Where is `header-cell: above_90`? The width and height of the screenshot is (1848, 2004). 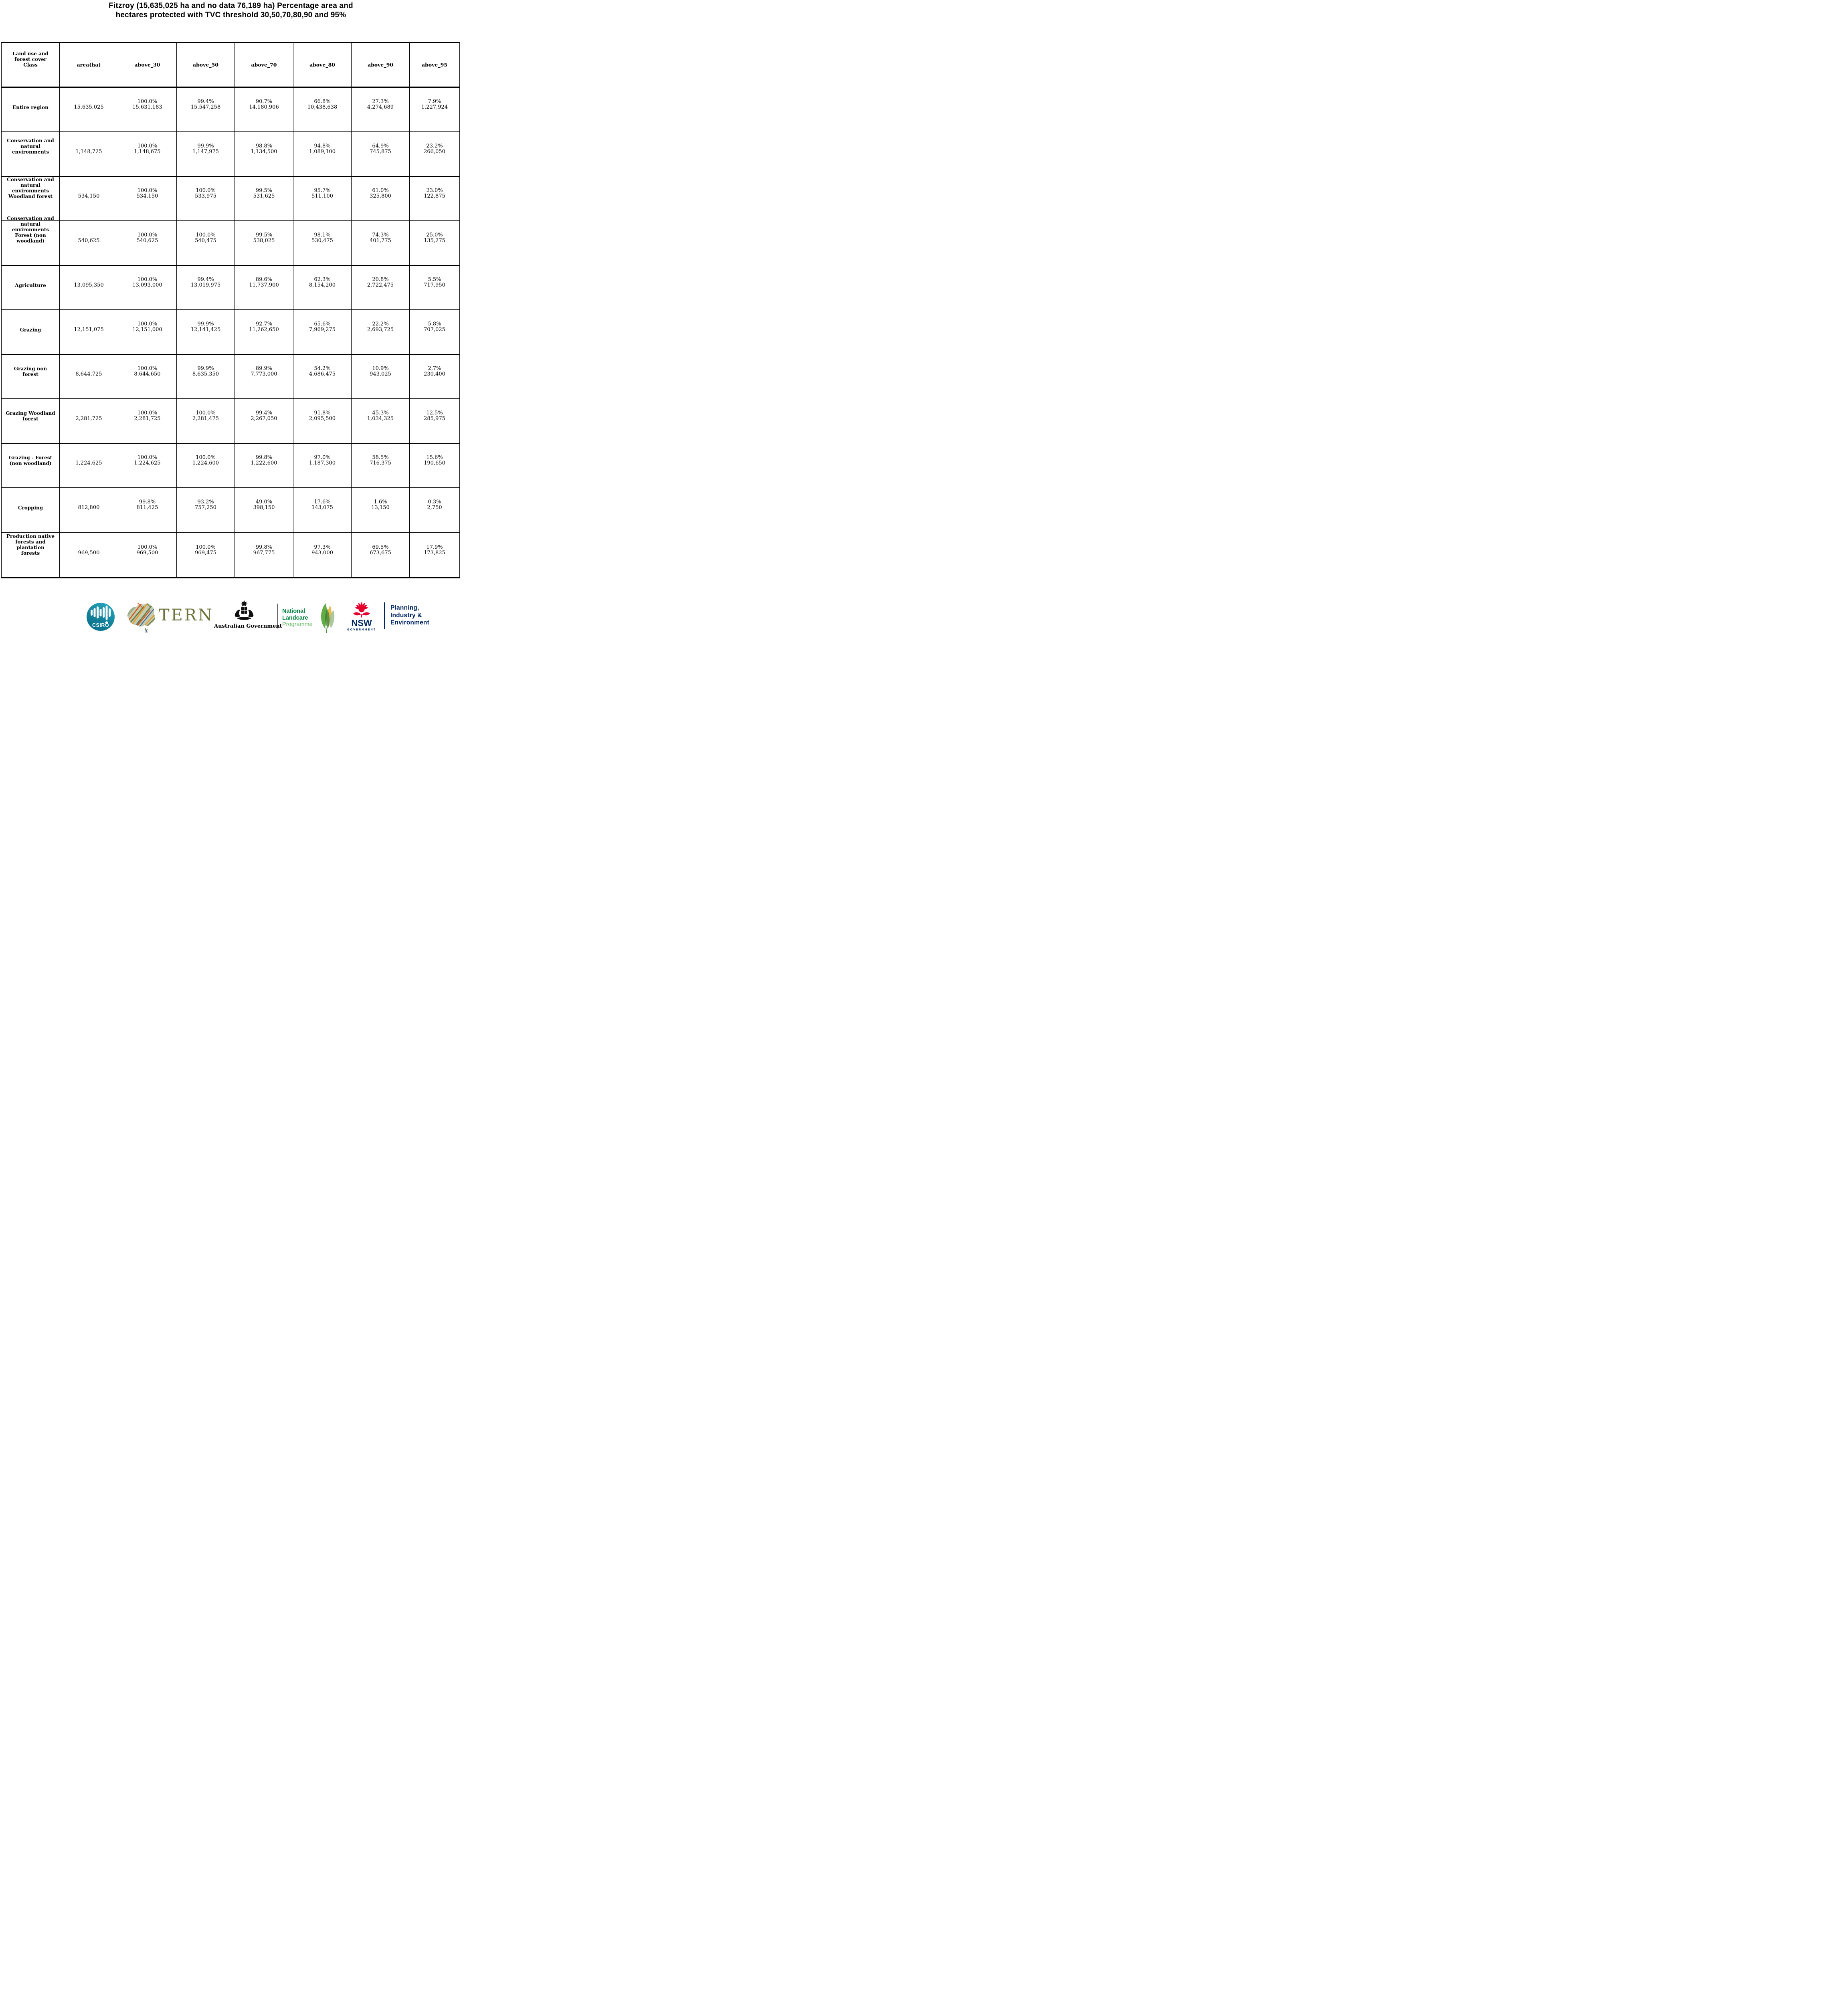 header-cell: above_90 is located at coordinates (381, 65).